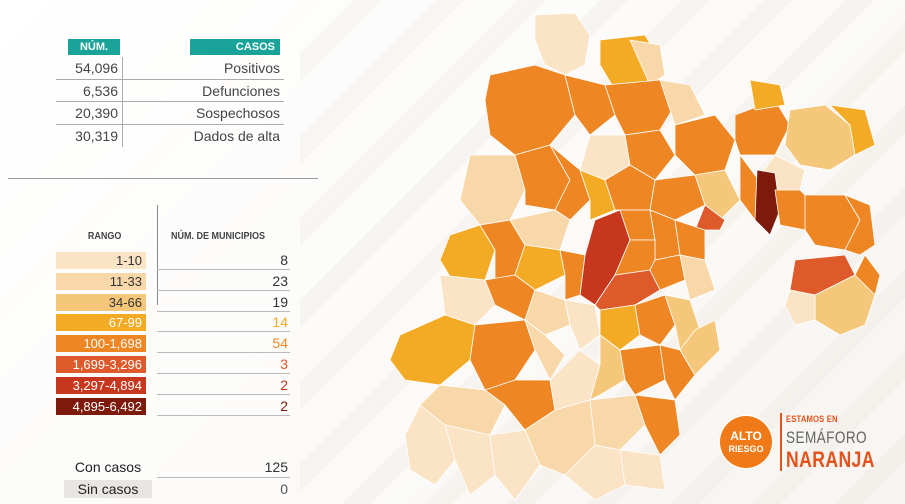 Image resolution: width=905 pixels, height=504 pixels. Describe the element at coordinates (101, 260) in the screenshot. I see `range-swatch: 1-10` at that location.